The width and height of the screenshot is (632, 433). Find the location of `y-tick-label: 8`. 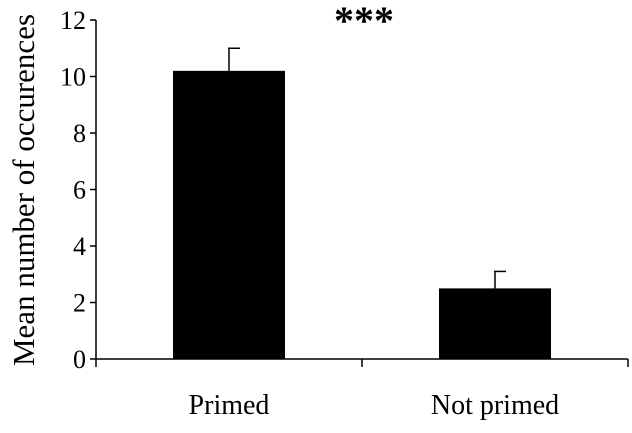

y-tick-label: 8 is located at coordinates (79, 133).